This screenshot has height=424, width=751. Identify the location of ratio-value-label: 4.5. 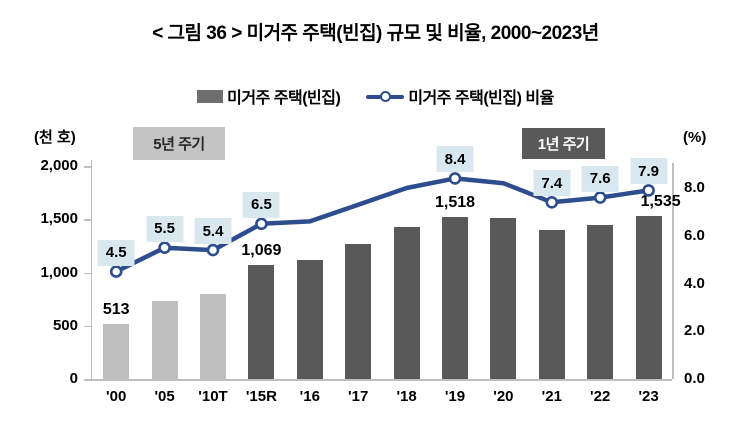
(116, 252).